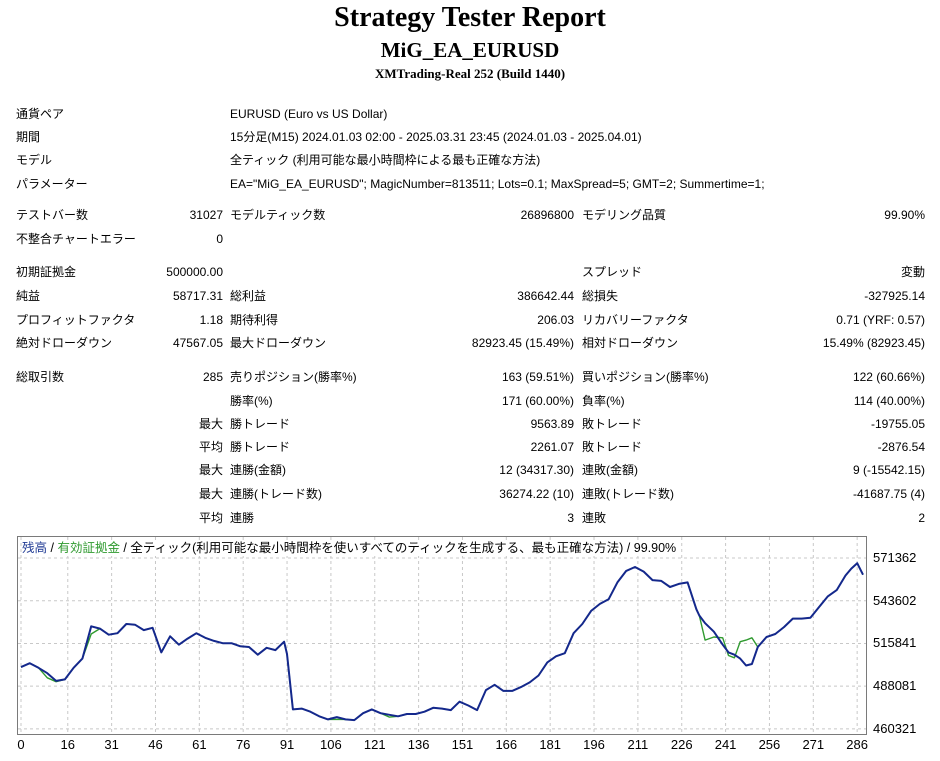 The width and height of the screenshot is (940, 761). I want to click on x-tick-label: 46, so click(155, 744).